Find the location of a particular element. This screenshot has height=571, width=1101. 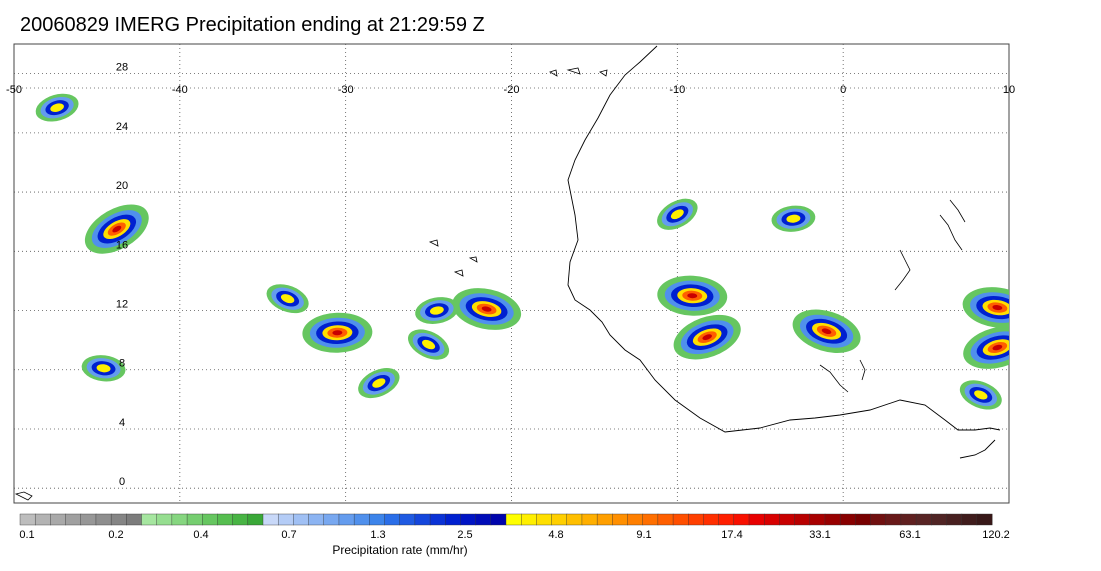

lon-tick-label: -10 is located at coordinates (677, 90).